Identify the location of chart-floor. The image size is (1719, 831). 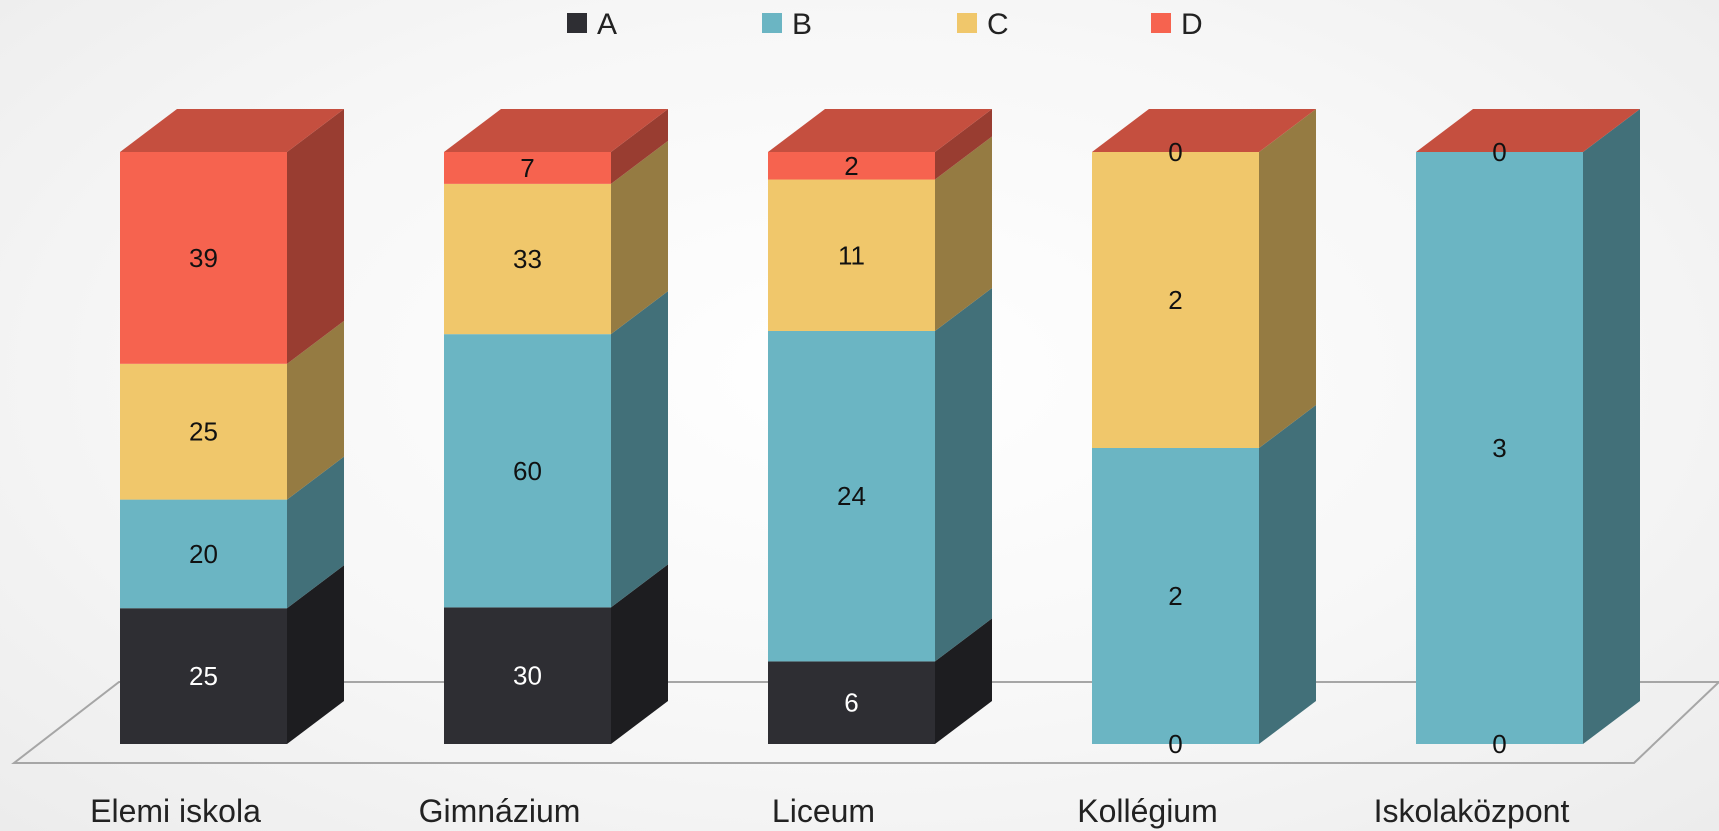
(865, 722).